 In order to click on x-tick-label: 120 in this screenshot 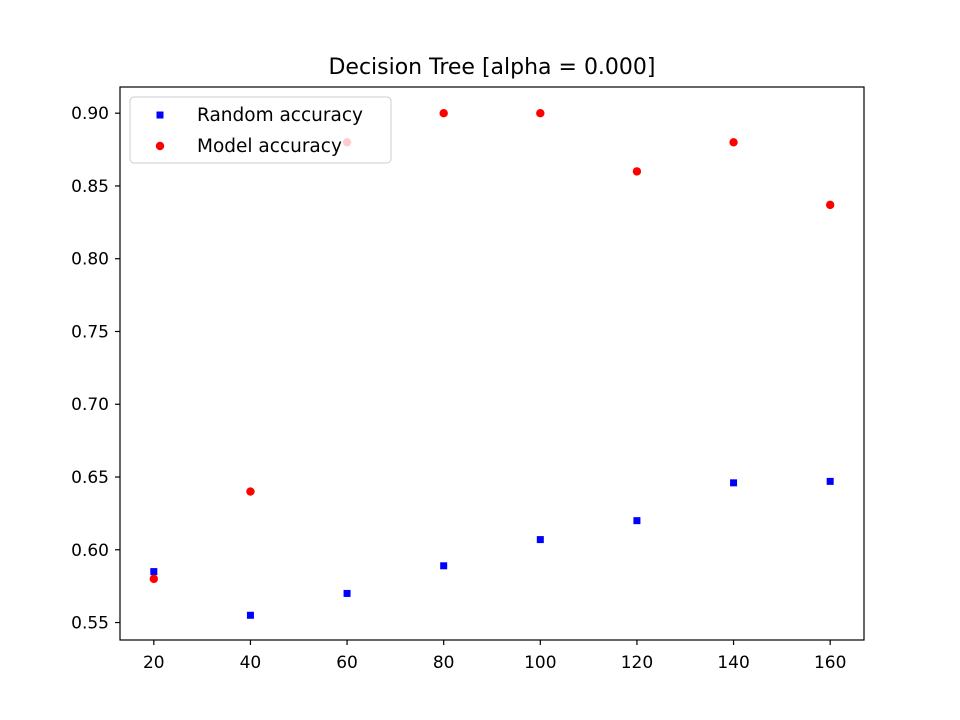, I will do `click(637, 663)`.